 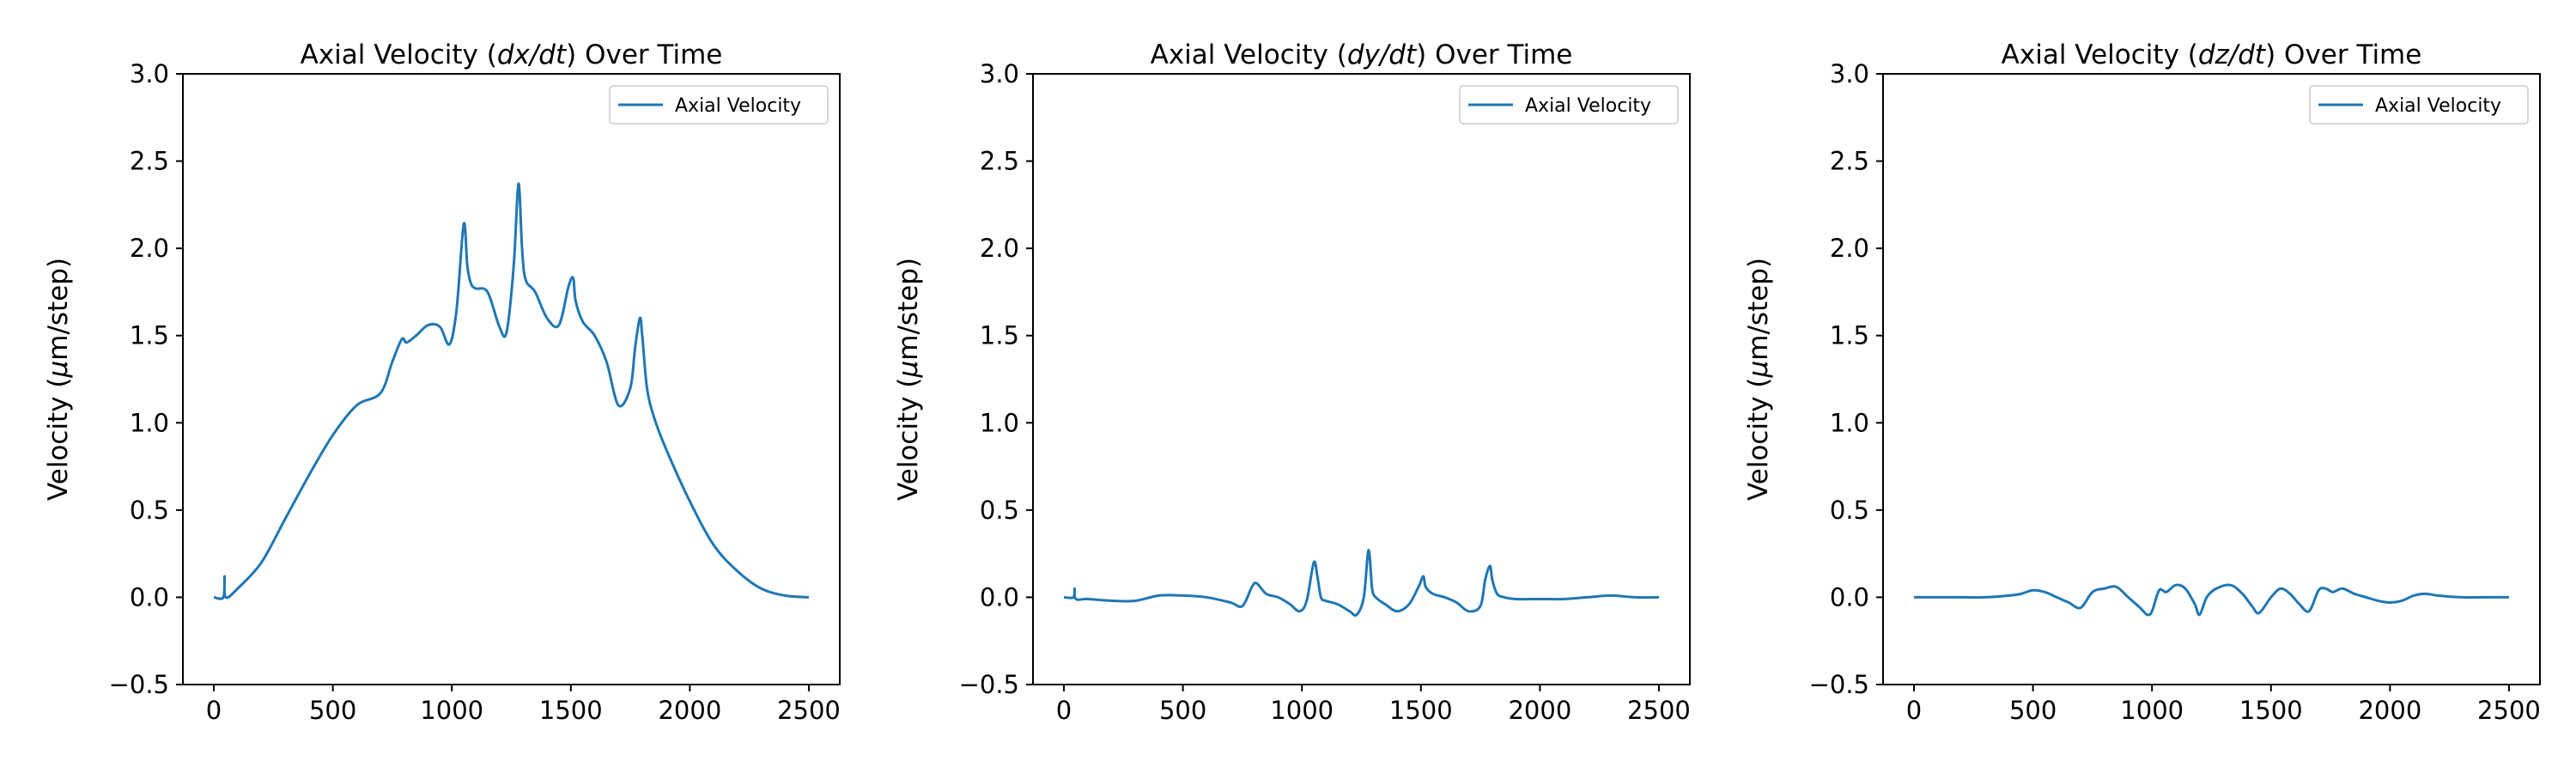 I want to click on chart-title: Axial Velocity (dy/dt) Over Time, so click(x=1362, y=55).